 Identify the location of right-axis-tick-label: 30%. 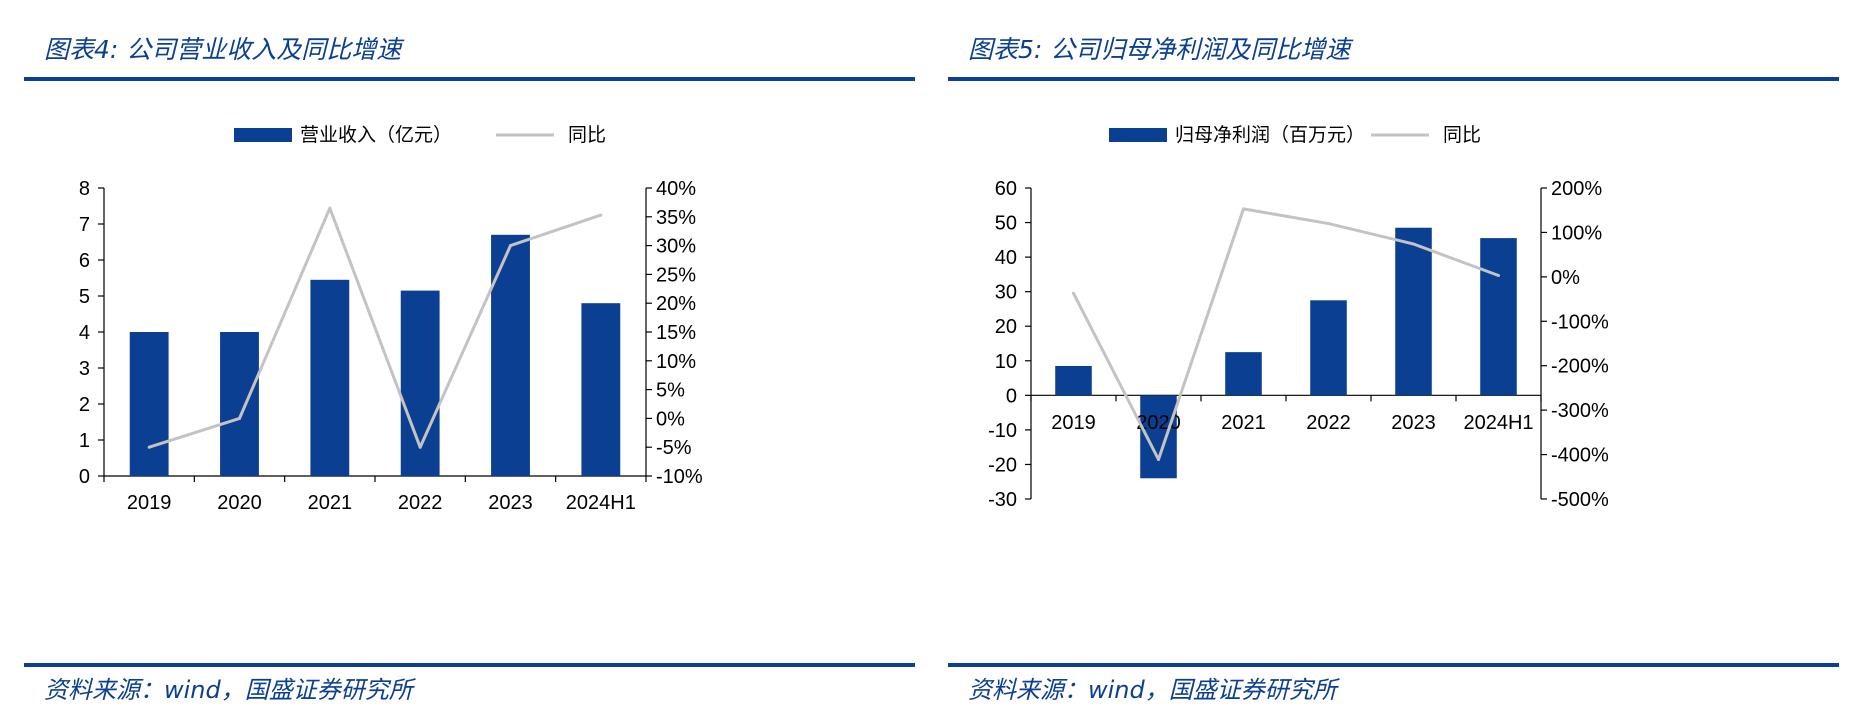
(676, 247).